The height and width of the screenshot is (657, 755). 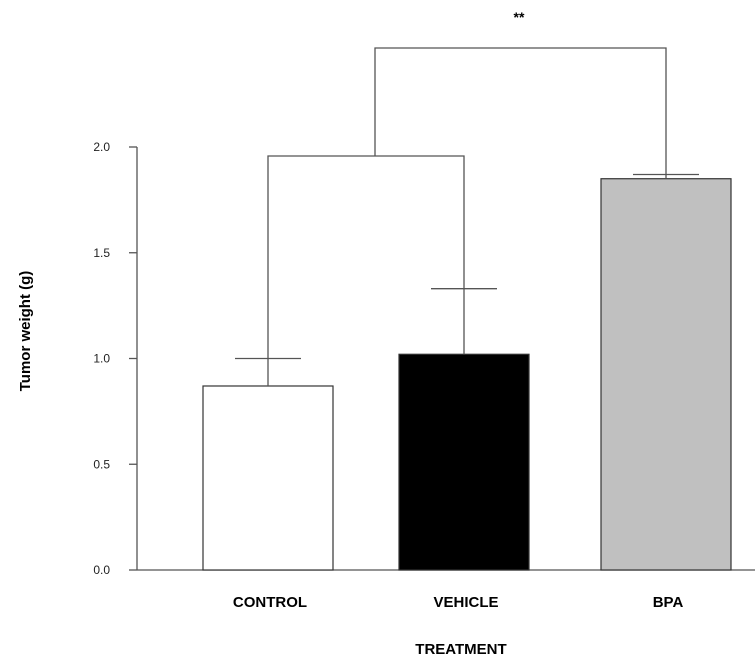 What do you see at coordinates (101, 359) in the screenshot?
I see `y-tick-label: 1.0` at bounding box center [101, 359].